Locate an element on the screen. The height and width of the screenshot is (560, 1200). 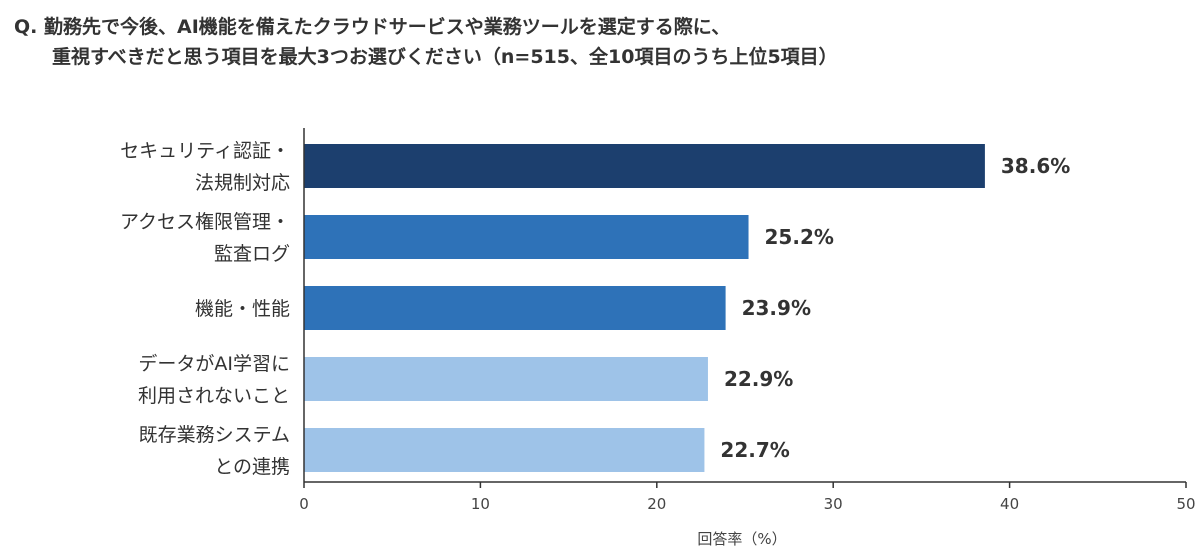
category-label-4-line-1: データがAI学習に is located at coordinates (214, 364).